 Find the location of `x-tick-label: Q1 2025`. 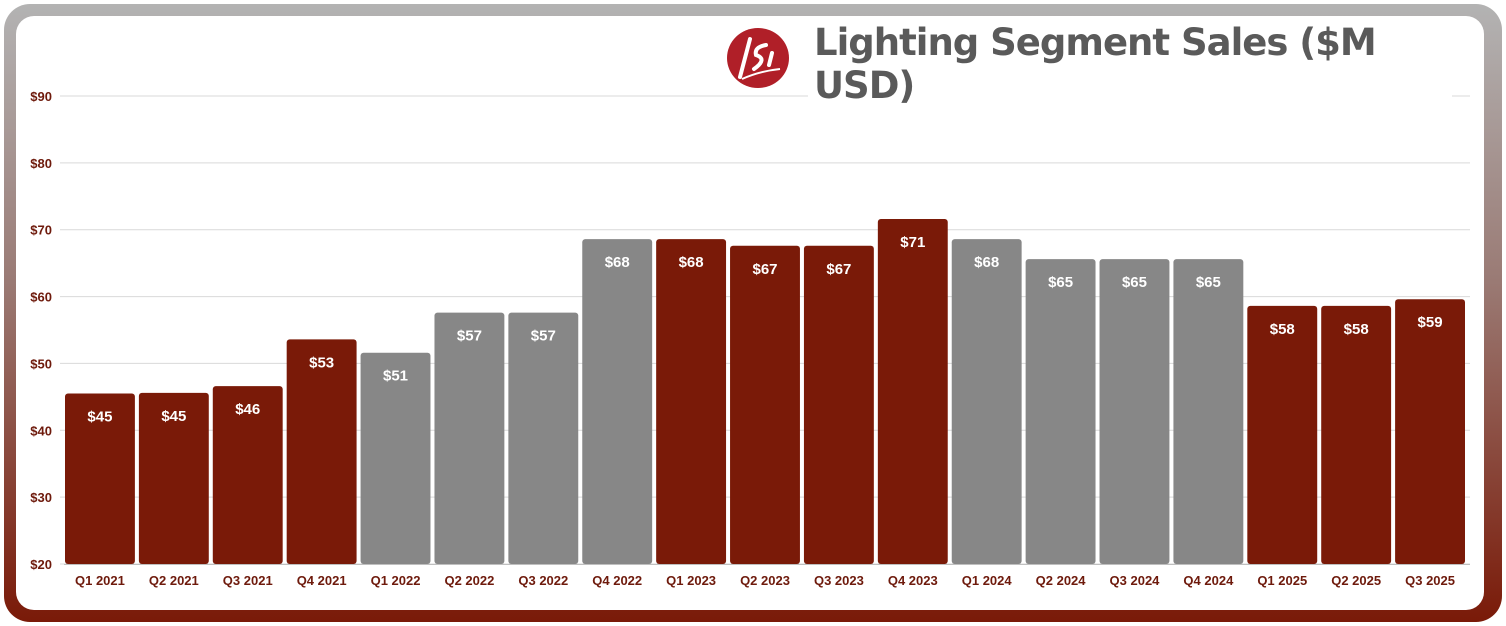

x-tick-label: Q1 2025 is located at coordinates (1282, 580).